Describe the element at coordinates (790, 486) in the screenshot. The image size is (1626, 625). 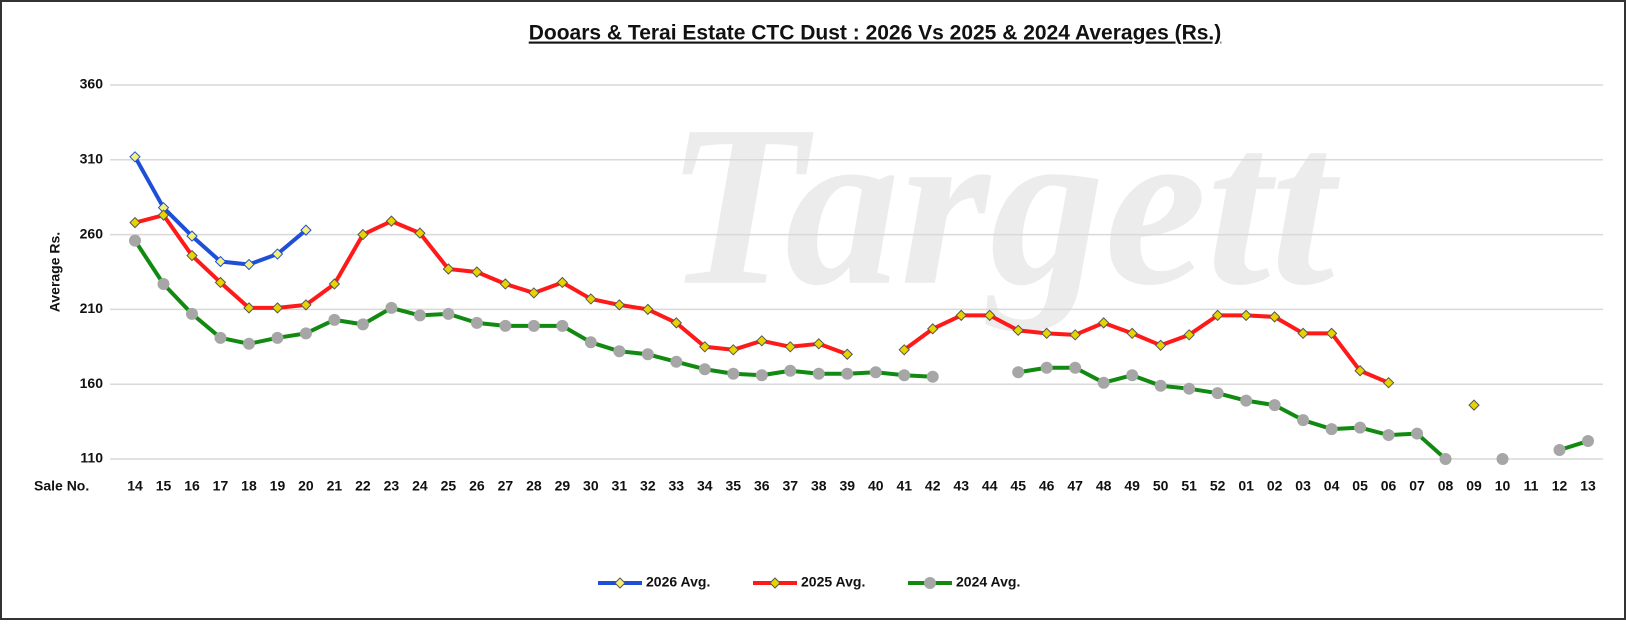
I see `x-tick-label: 37` at that location.